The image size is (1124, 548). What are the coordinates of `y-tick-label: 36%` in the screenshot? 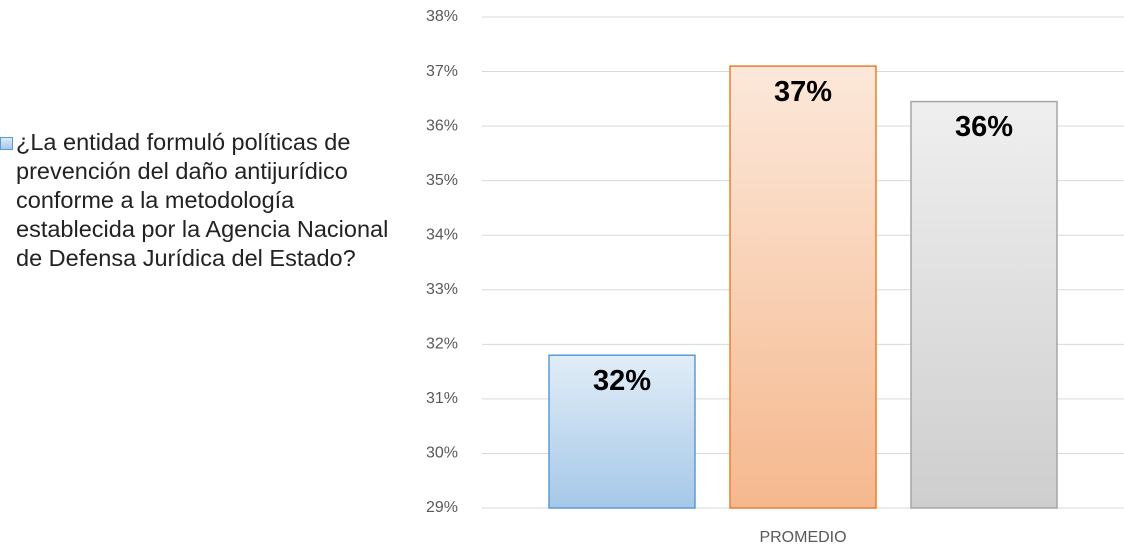 It's located at (442, 125).